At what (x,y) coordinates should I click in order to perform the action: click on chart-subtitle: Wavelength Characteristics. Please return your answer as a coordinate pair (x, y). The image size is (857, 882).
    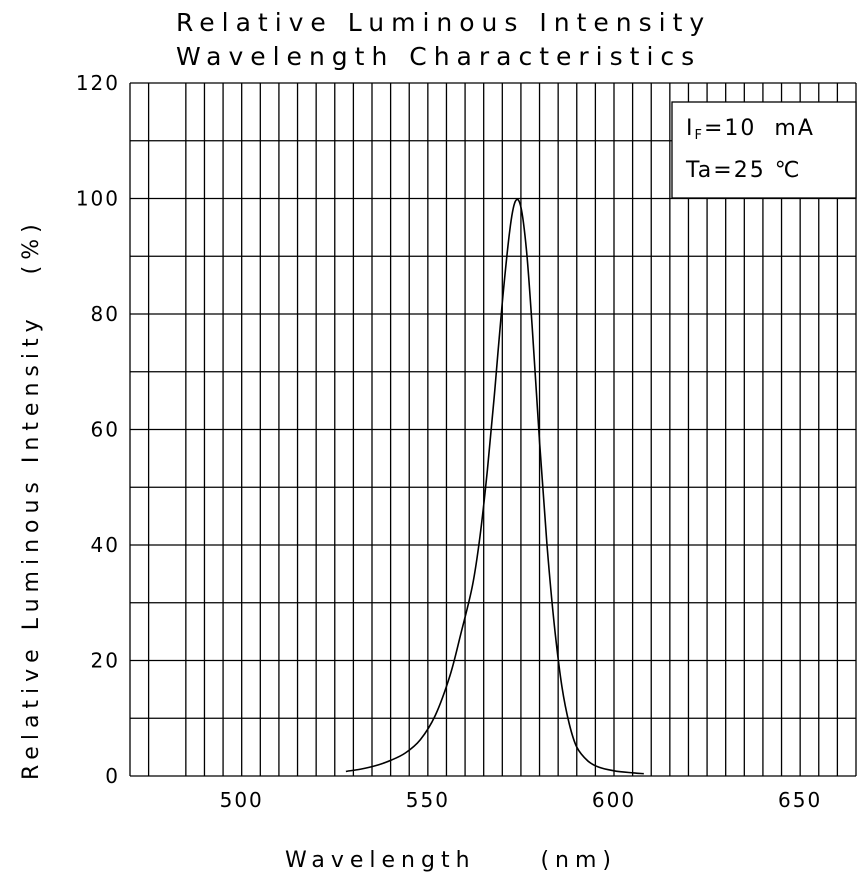
    Looking at the image, I should click on (438, 56).